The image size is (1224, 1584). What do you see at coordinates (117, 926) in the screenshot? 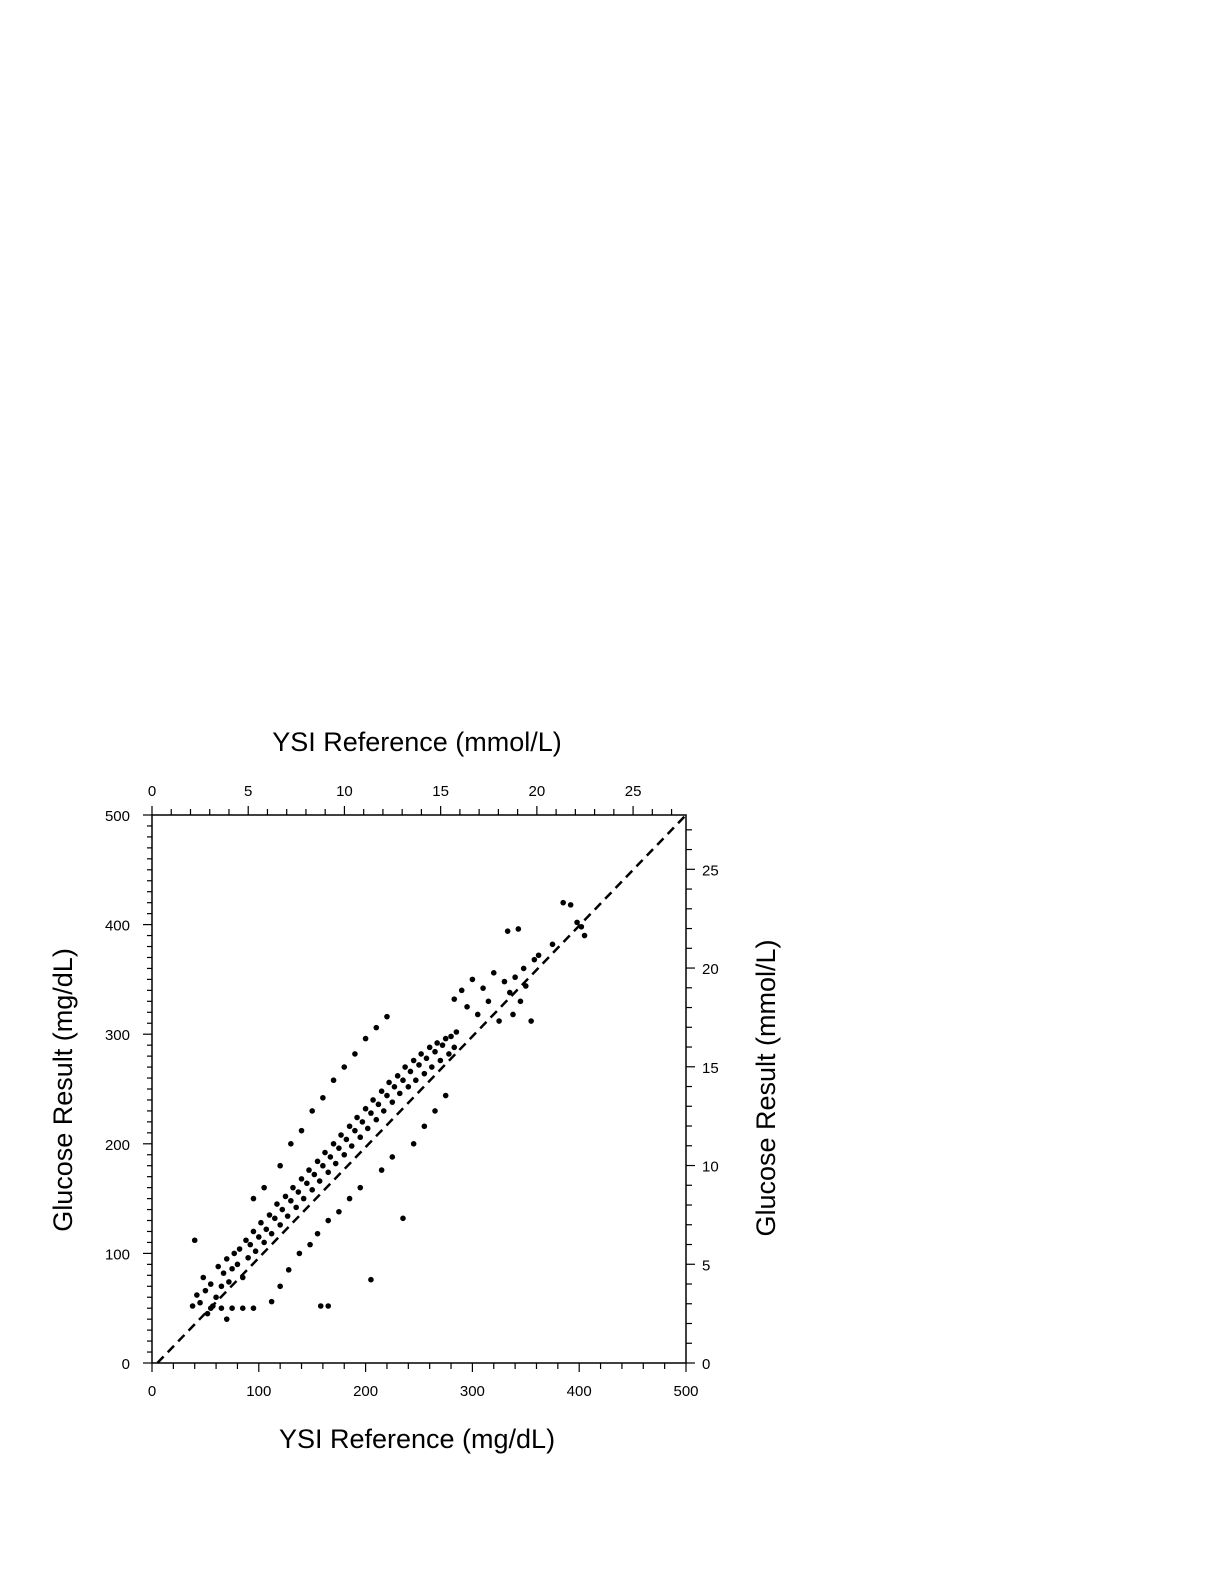
I see `y-tick-label: 400` at bounding box center [117, 926].